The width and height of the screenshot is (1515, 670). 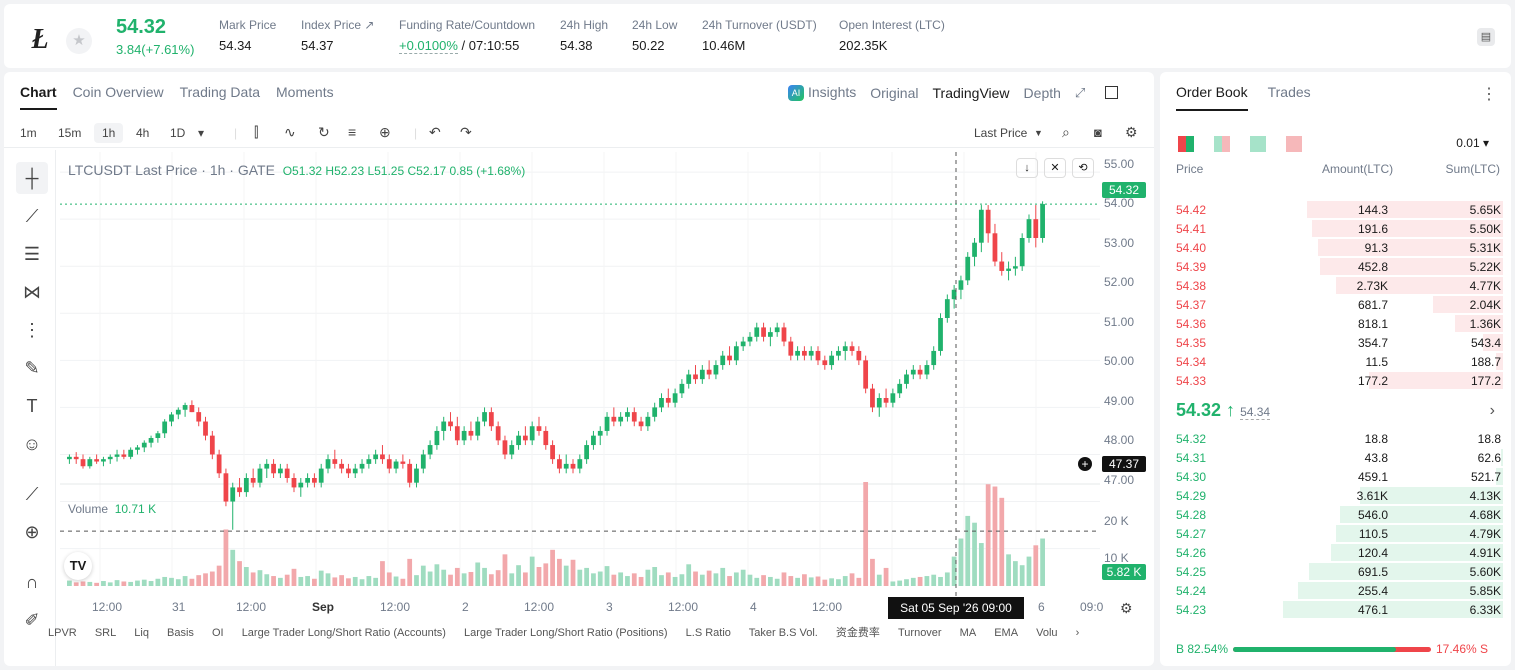 What do you see at coordinates (1486, 37) in the screenshot?
I see `book-icon: ▤` at bounding box center [1486, 37].